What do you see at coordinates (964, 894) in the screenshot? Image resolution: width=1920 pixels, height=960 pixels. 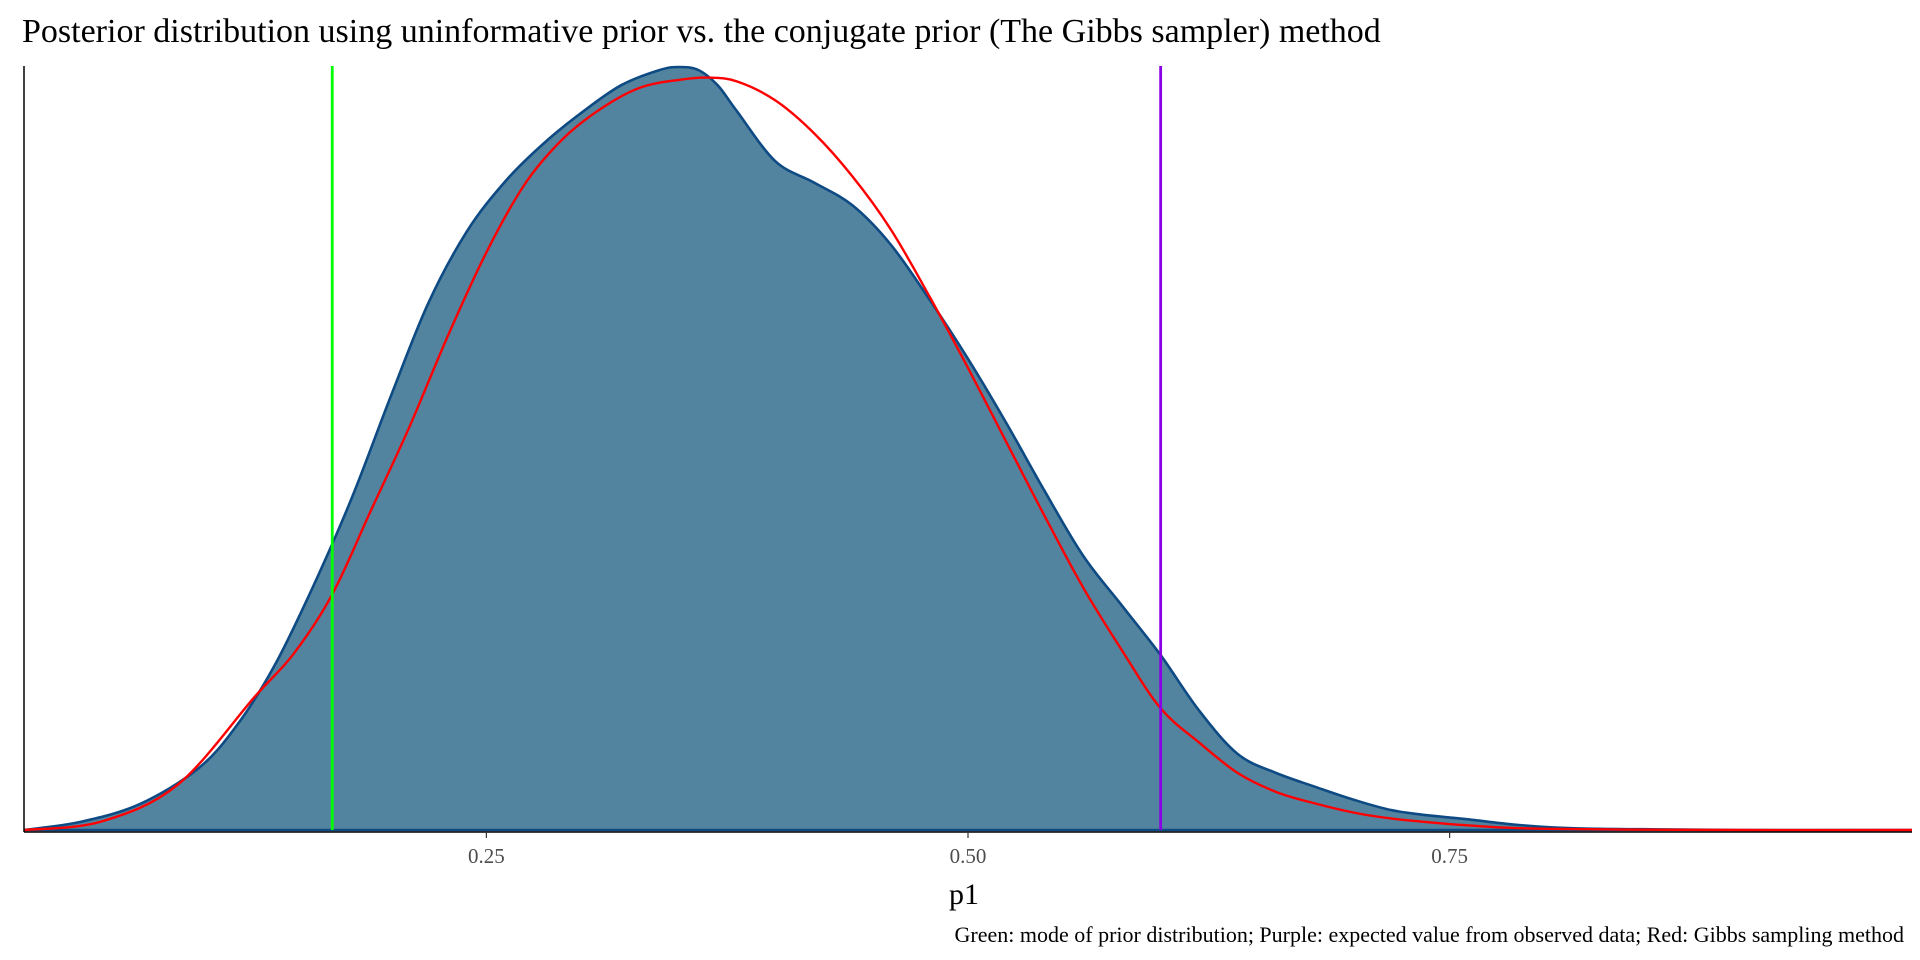 I see `x-axis-title: p1` at bounding box center [964, 894].